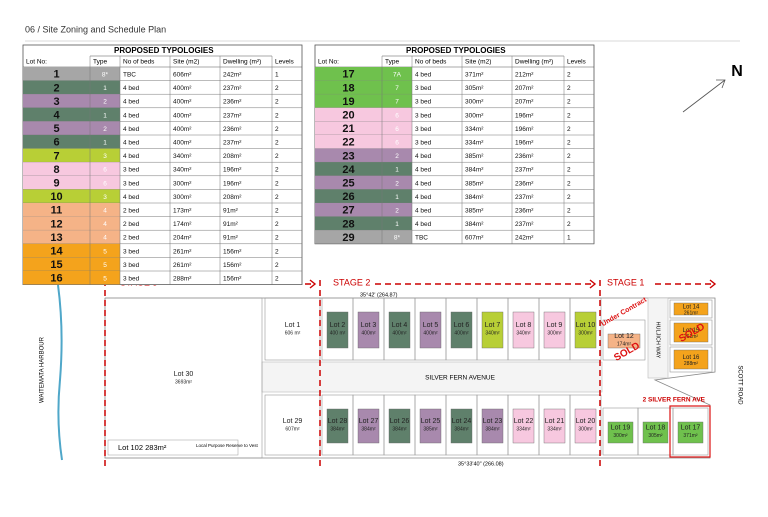  What do you see at coordinates (368, 333) in the screenshot?
I see `lot-area: 400m²` at bounding box center [368, 333].